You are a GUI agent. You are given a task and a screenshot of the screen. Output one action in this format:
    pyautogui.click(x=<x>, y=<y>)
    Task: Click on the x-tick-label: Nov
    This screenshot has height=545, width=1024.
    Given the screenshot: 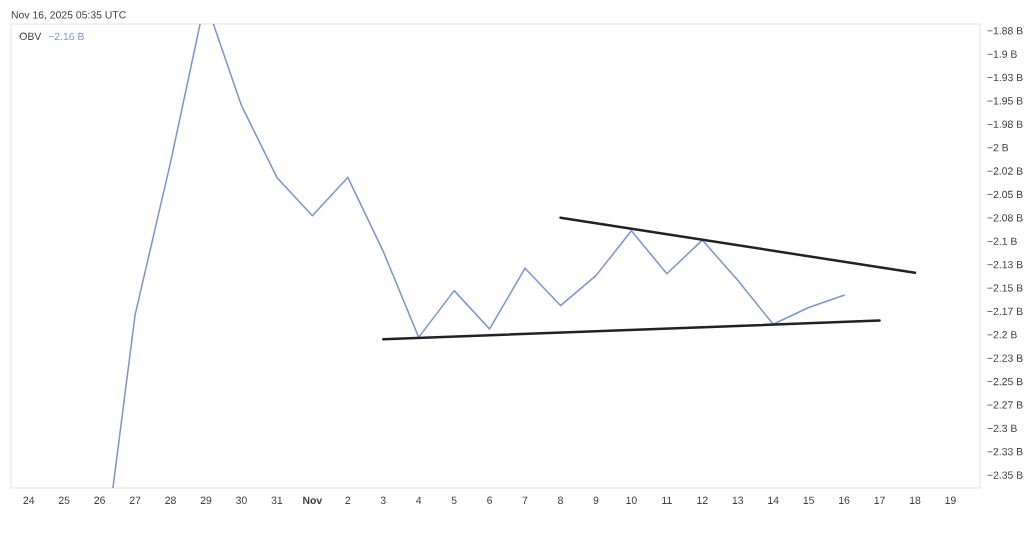 What is the action you would take?
    pyautogui.click(x=313, y=500)
    